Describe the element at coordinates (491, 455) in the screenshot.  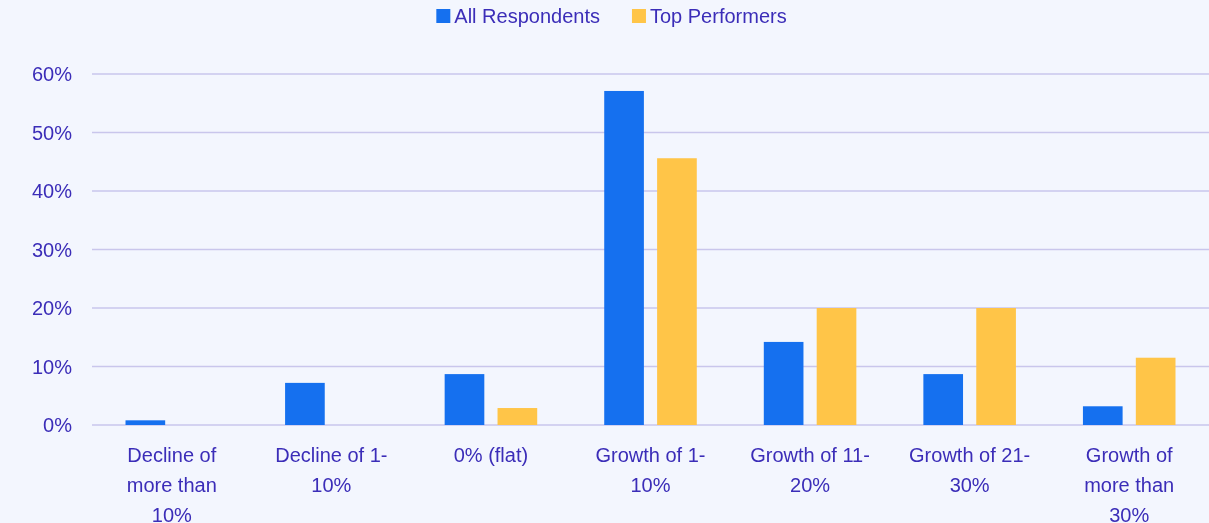
I see `x-tick-label: 0% (flat)` at that location.